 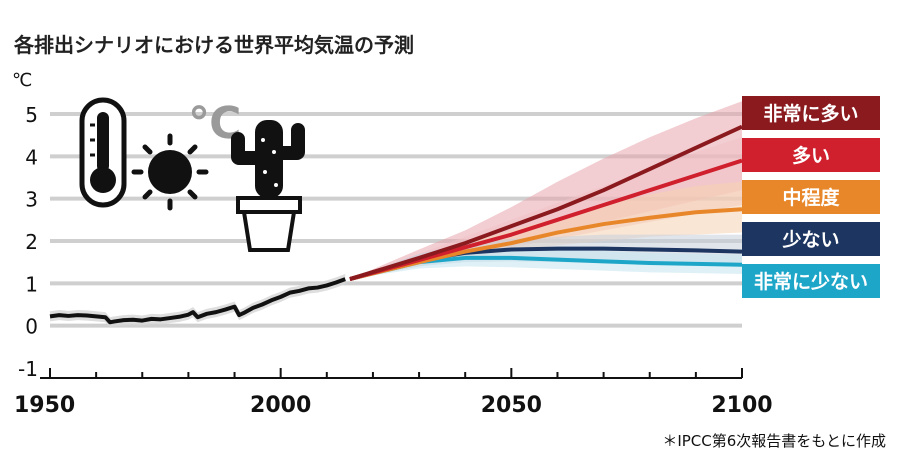 I want to click on legend-label: 非常に少ない, so click(x=811, y=281).